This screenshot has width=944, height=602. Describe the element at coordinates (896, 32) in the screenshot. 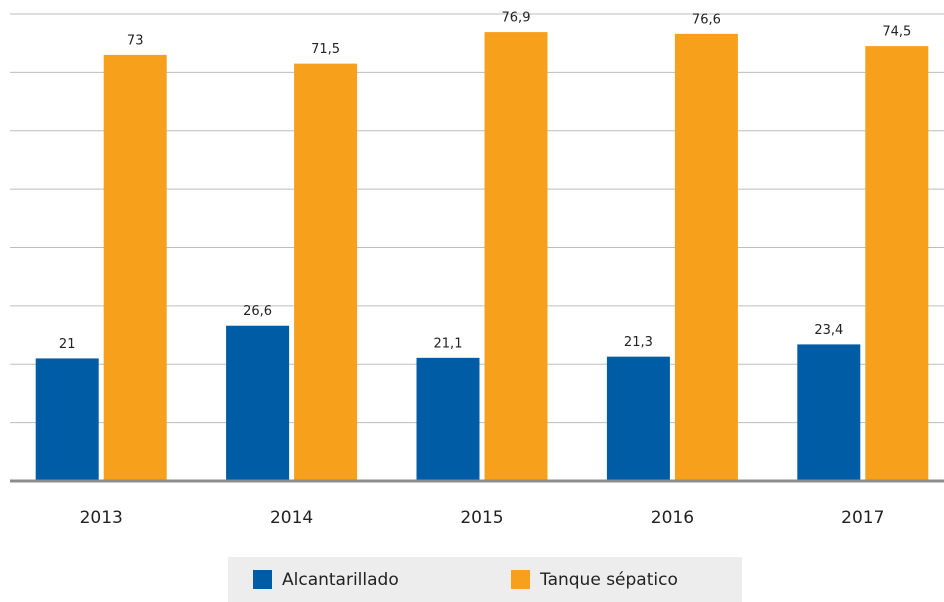

I see `value-label: 74,5` at that location.